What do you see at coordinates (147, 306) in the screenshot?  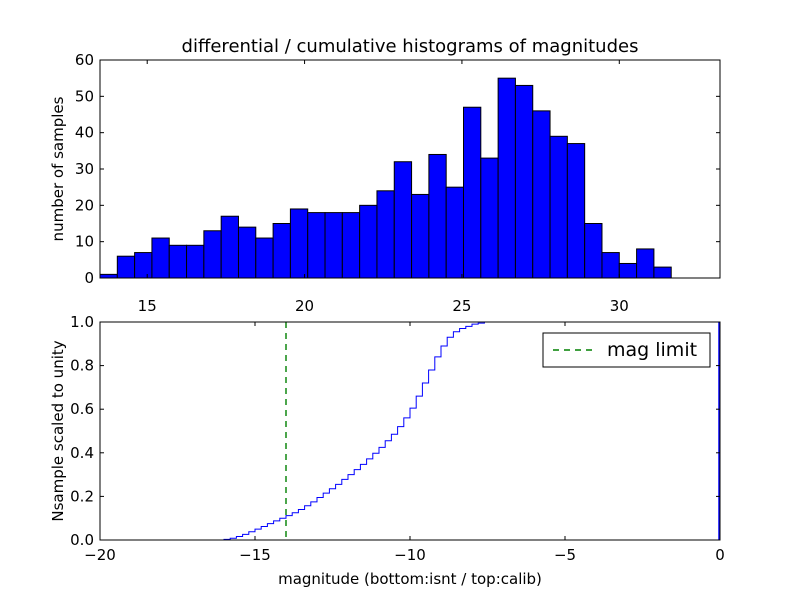 I see `histogram-x-tick-label: 15` at bounding box center [147, 306].